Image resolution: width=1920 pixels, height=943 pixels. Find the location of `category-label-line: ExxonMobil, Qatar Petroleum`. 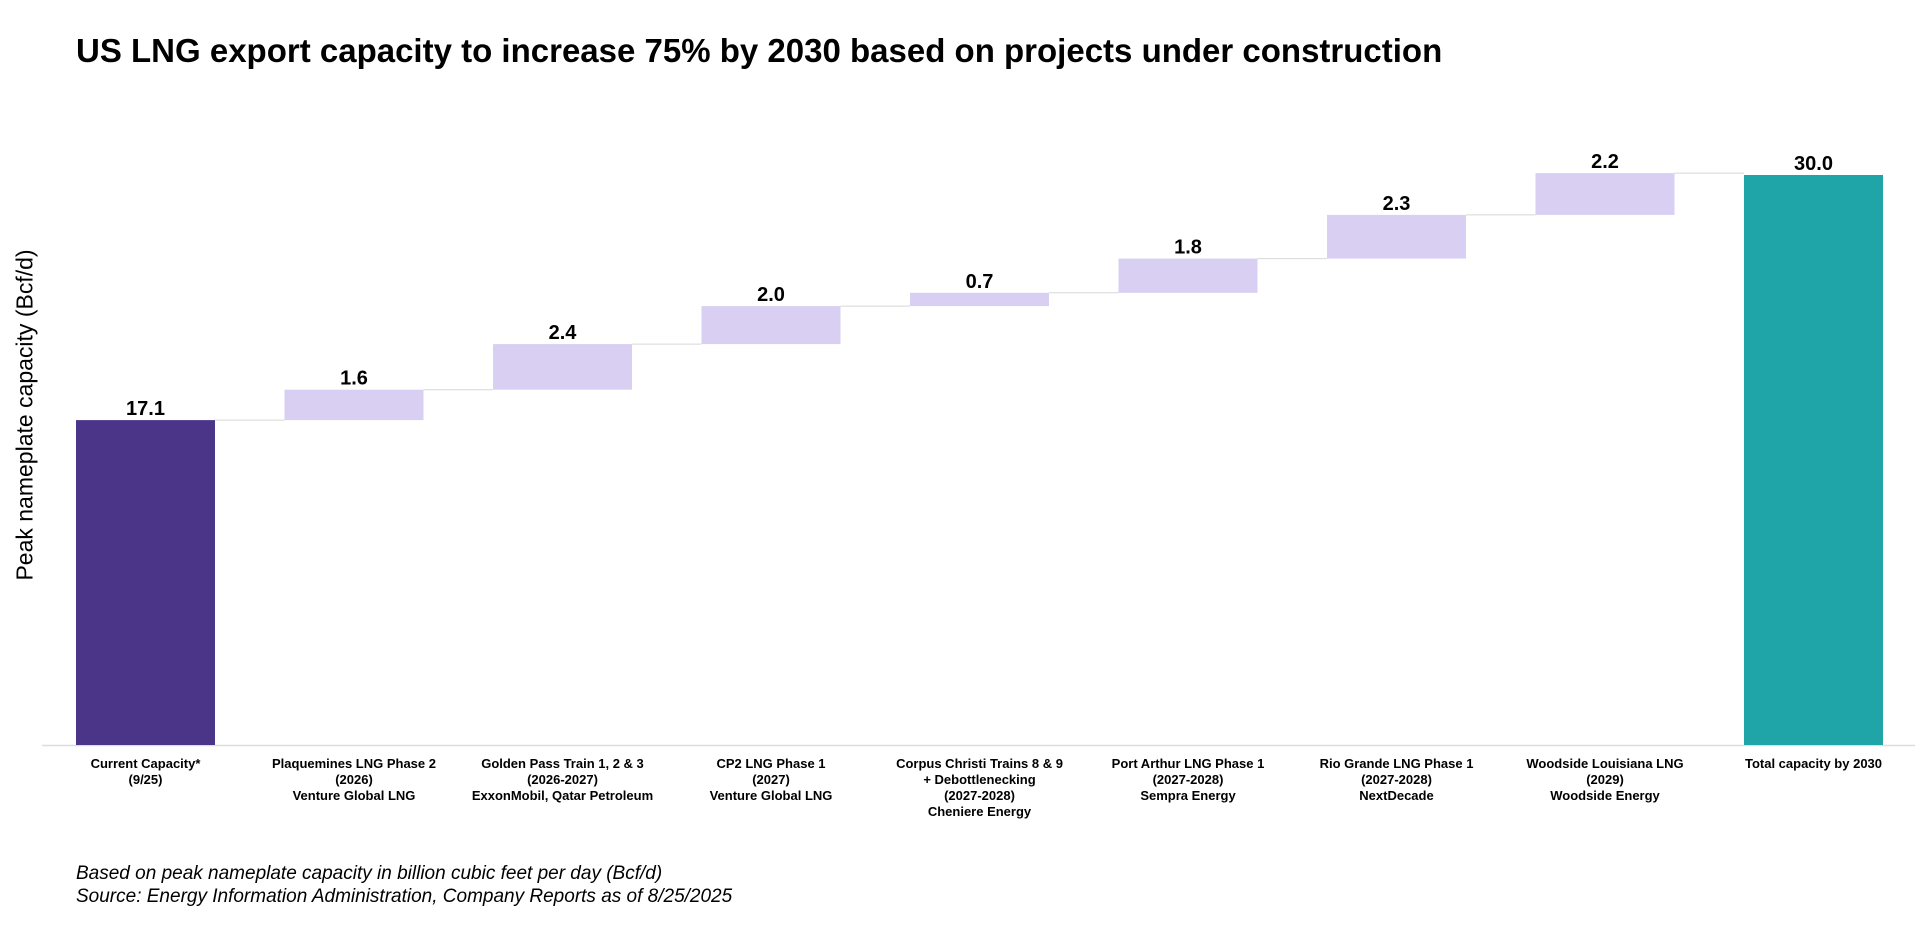

category-label-line: ExxonMobil, Qatar Petroleum is located at coordinates (562, 795).